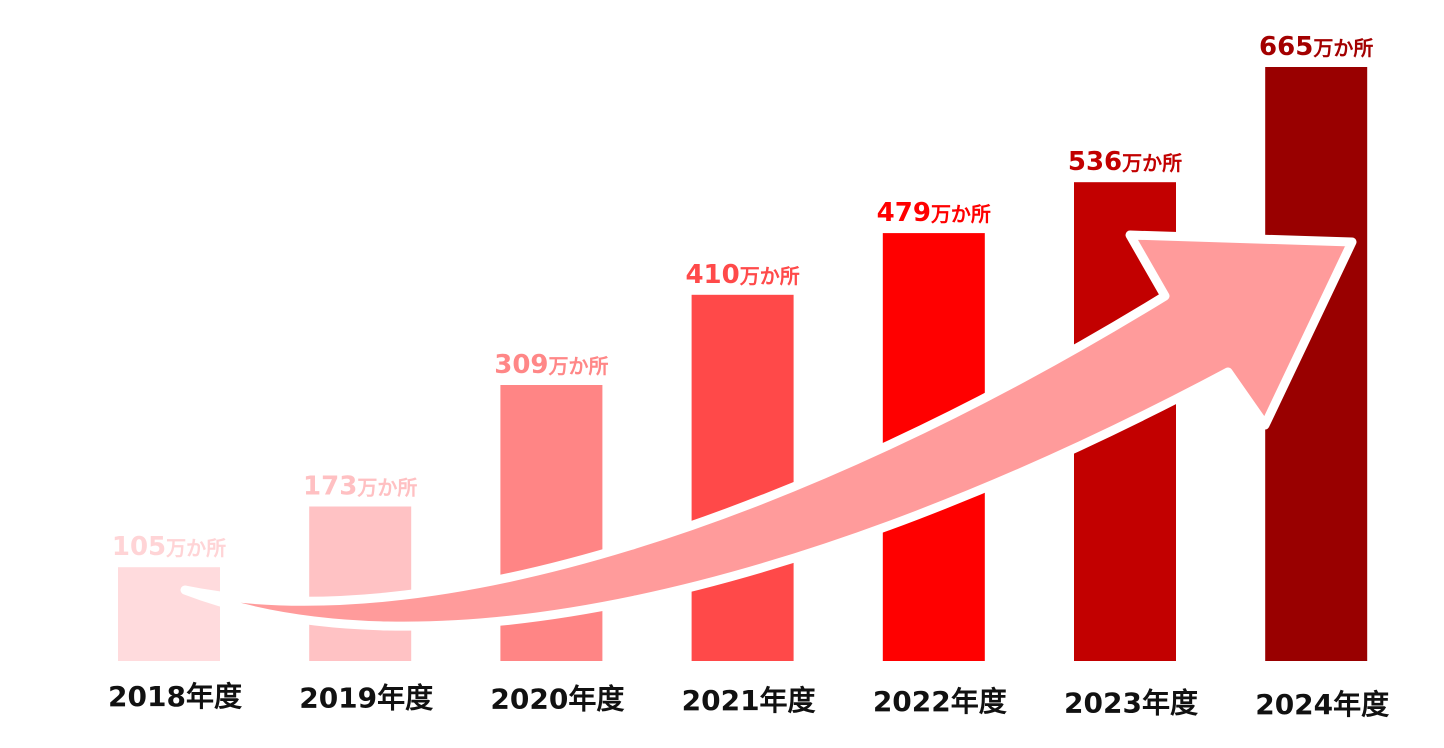  What do you see at coordinates (169, 614) in the screenshot?
I see `bar-2018年度` at bounding box center [169, 614].